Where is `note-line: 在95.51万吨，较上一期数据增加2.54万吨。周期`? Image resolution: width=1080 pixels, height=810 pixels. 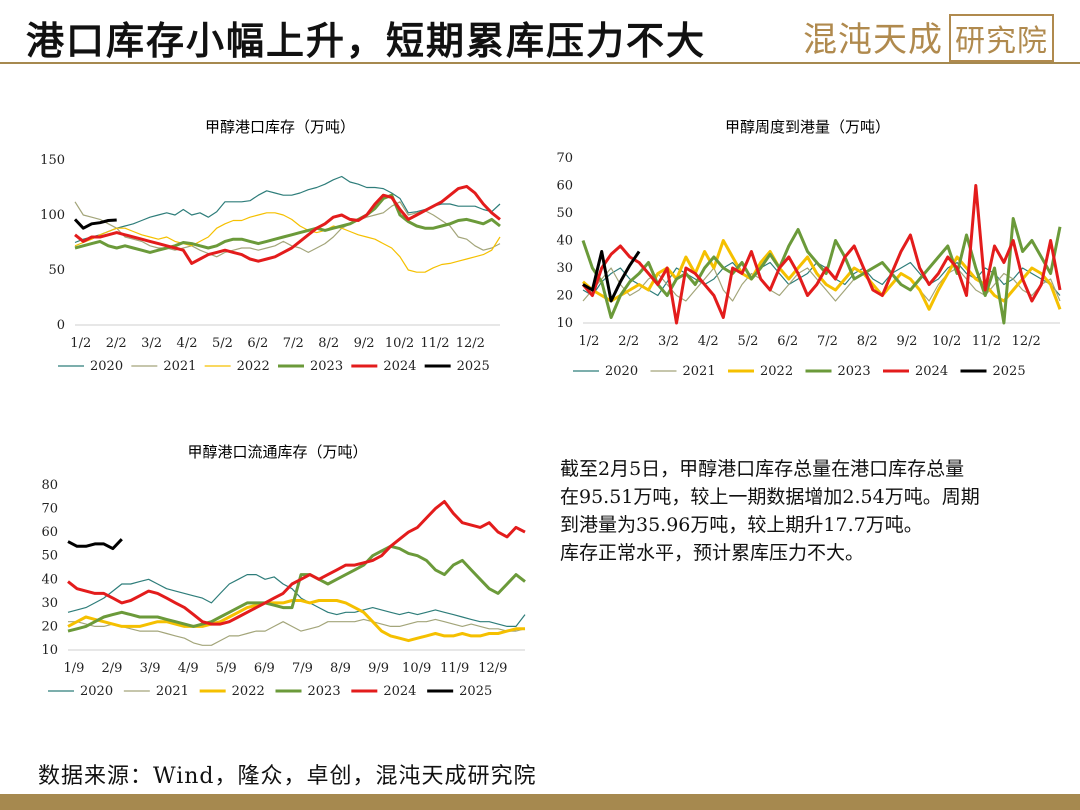 note-line: 在95.51万吨，较上一期数据增加2.54万吨。周期 is located at coordinates (770, 497).